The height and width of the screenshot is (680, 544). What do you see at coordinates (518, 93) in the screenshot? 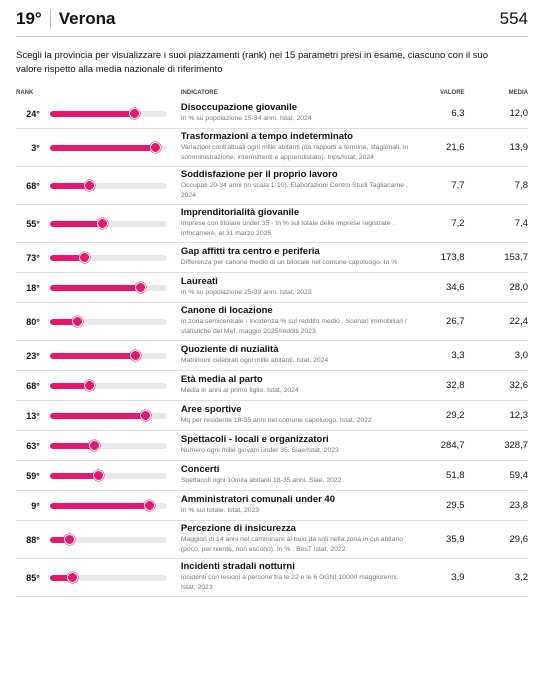
I see `column-header: MEDIA` at bounding box center [518, 93].